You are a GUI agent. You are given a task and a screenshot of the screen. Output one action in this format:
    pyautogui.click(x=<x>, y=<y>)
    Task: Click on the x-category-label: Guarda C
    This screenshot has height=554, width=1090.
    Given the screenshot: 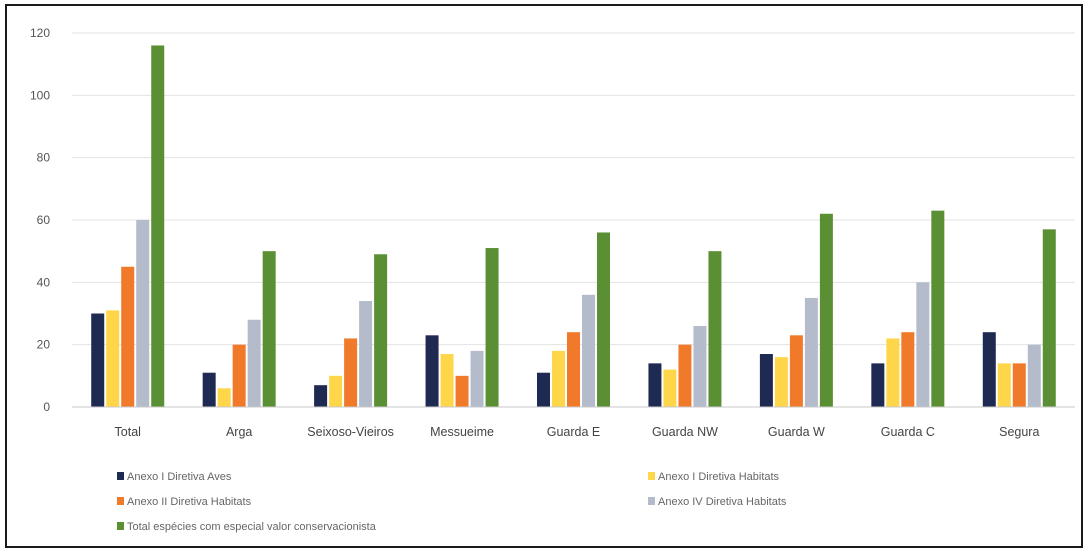 What is the action you would take?
    pyautogui.click(x=908, y=432)
    